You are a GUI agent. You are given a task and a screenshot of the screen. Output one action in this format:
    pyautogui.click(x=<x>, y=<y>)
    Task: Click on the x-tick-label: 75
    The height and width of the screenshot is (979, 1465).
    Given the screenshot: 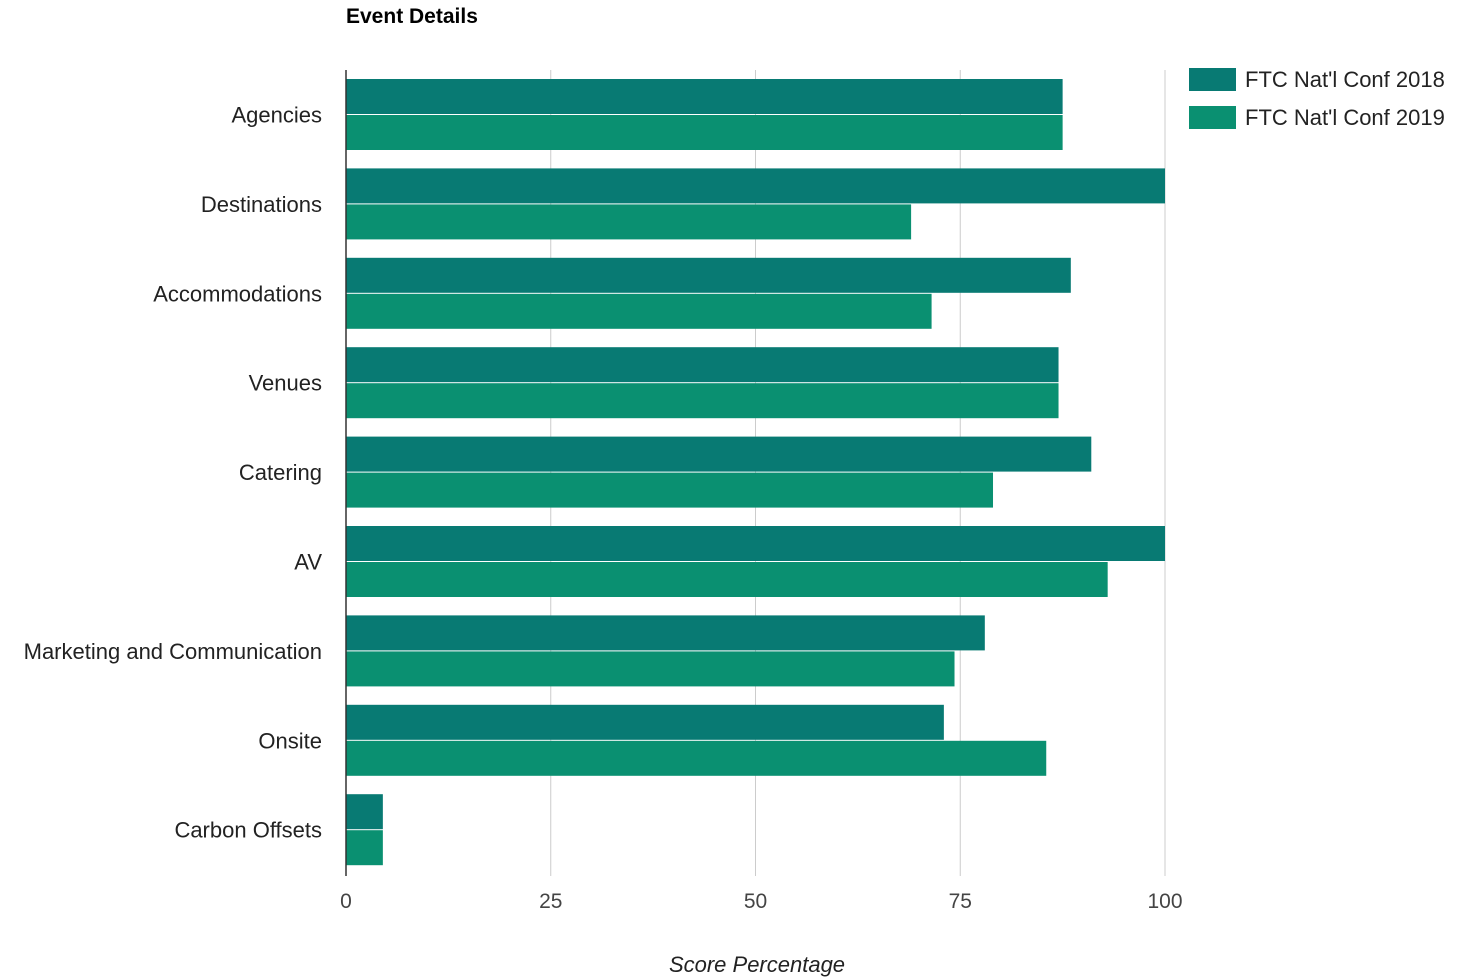 What is the action you would take?
    pyautogui.click(x=960, y=901)
    